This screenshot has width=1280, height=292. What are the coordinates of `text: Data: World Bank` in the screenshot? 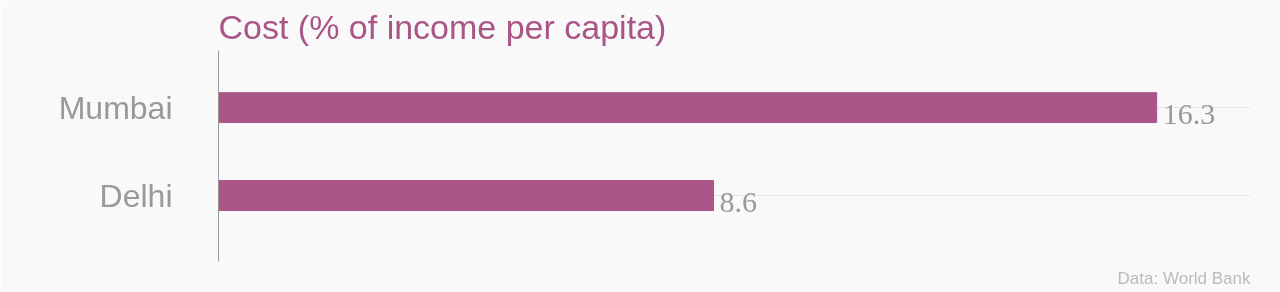 It's located at (1184, 278).